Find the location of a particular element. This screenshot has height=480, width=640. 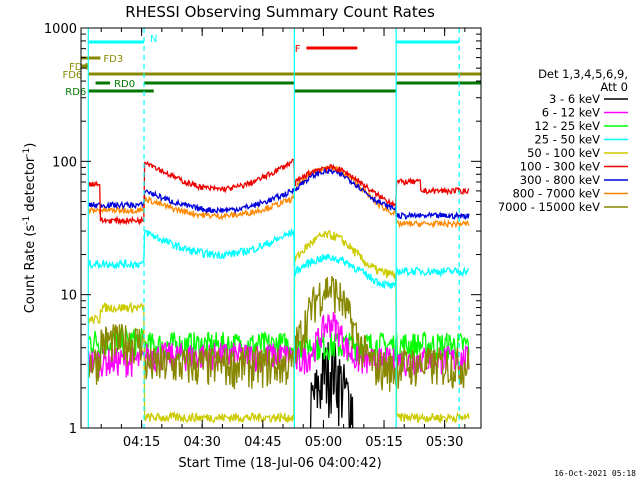

x-tick-label: 04:45 is located at coordinates (262, 442).